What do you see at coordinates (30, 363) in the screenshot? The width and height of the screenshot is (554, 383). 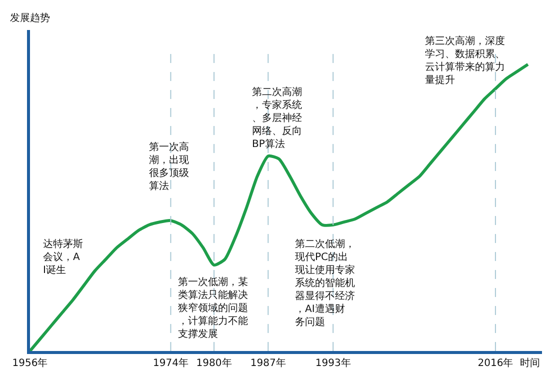 I see `x-tick-label: 1956年` at bounding box center [30, 363].